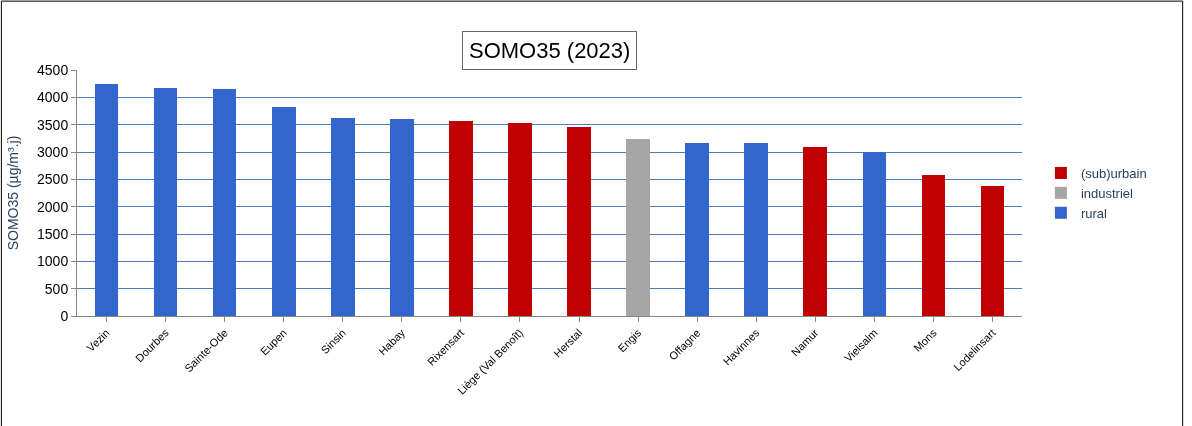 The image size is (1192, 426). I want to click on y-tick-label: 4000, so click(53, 97).